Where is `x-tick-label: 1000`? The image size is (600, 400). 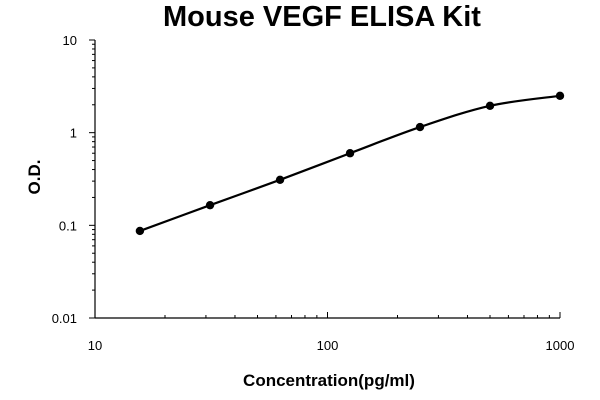 x-tick-label: 1000 is located at coordinates (560, 345).